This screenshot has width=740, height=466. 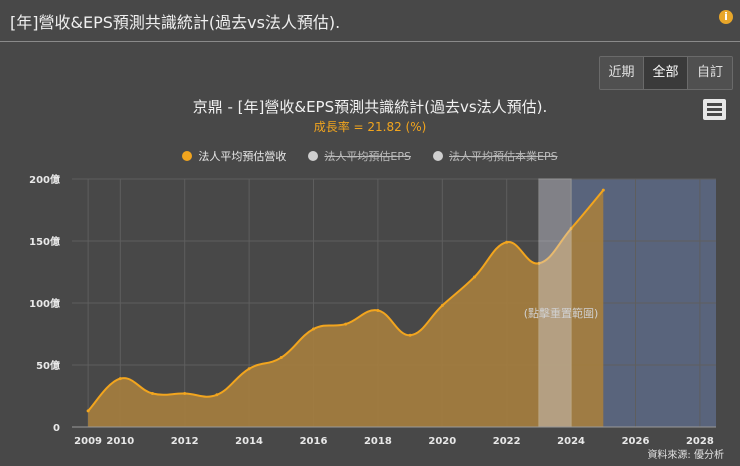 What do you see at coordinates (714, 109) in the screenshot?
I see `menu-icon` at bounding box center [714, 109].